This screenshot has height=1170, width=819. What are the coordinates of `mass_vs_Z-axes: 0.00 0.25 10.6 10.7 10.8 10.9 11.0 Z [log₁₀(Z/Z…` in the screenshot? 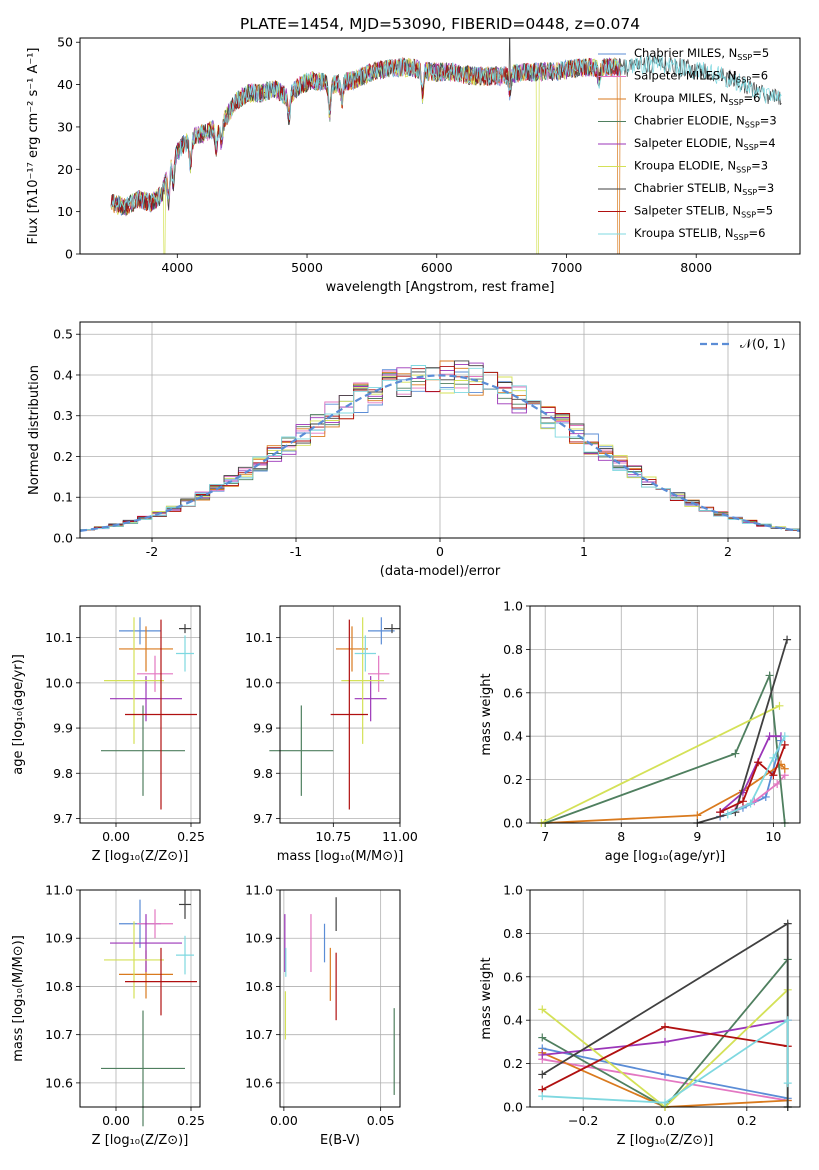 It's located at (108, 1016).